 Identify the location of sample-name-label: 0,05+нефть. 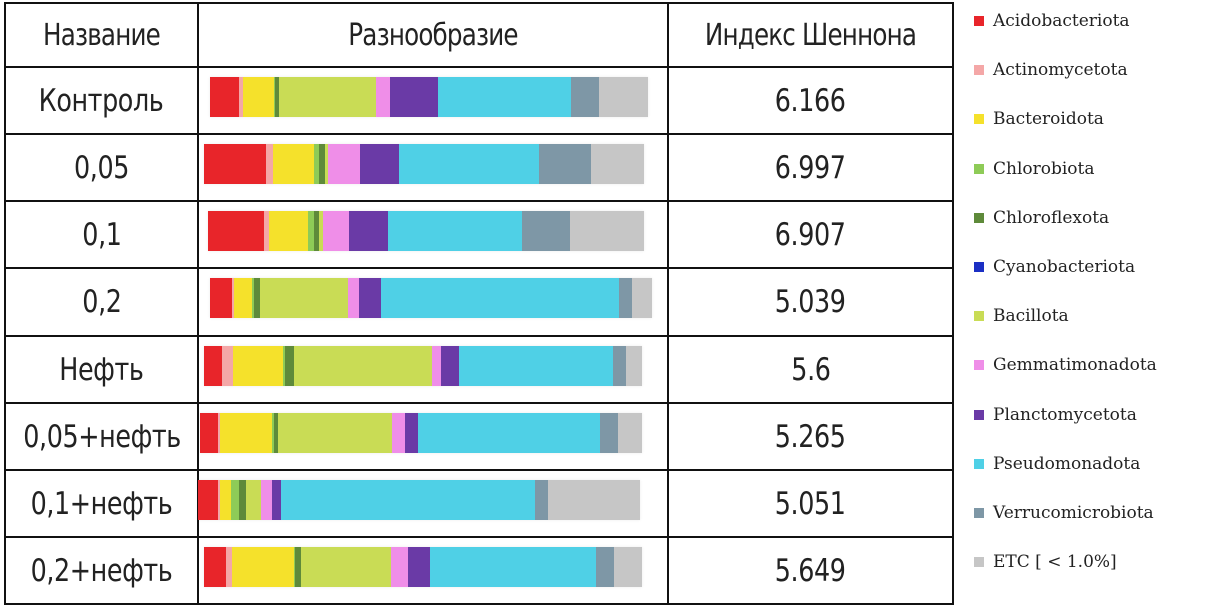
(102, 436).